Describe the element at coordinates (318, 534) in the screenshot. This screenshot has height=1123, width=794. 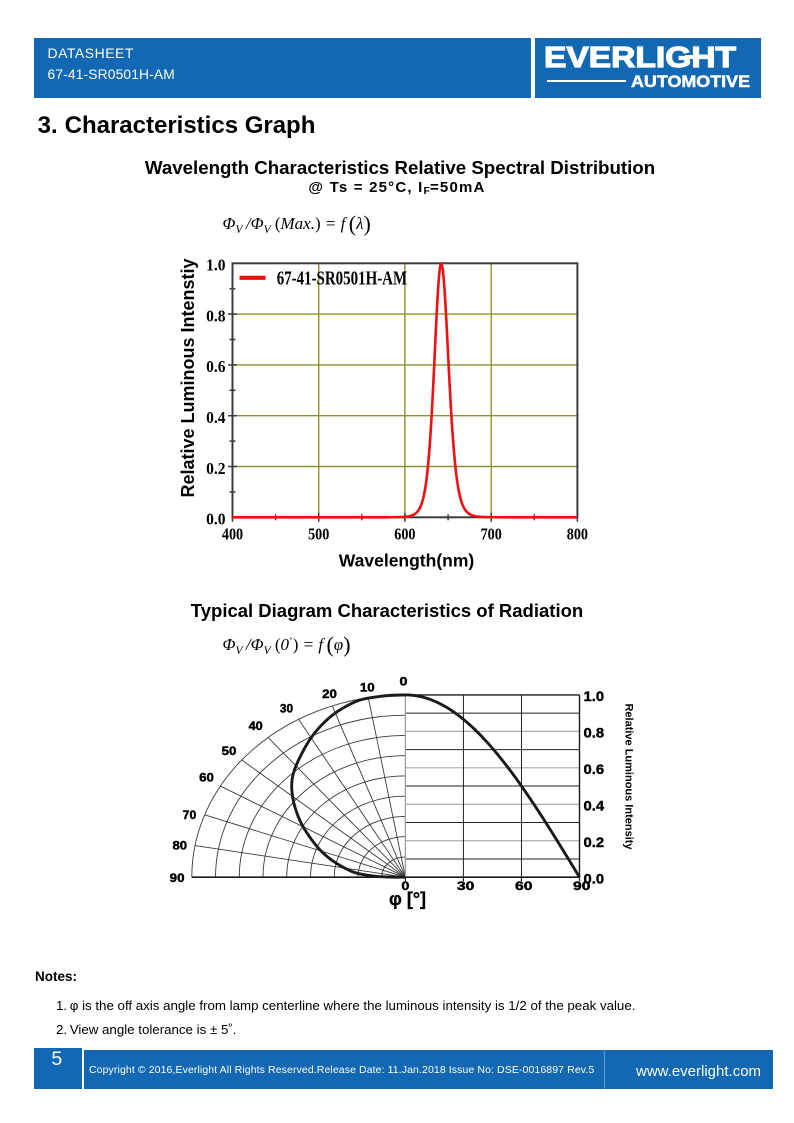
I see `svg-text: 500` at that location.